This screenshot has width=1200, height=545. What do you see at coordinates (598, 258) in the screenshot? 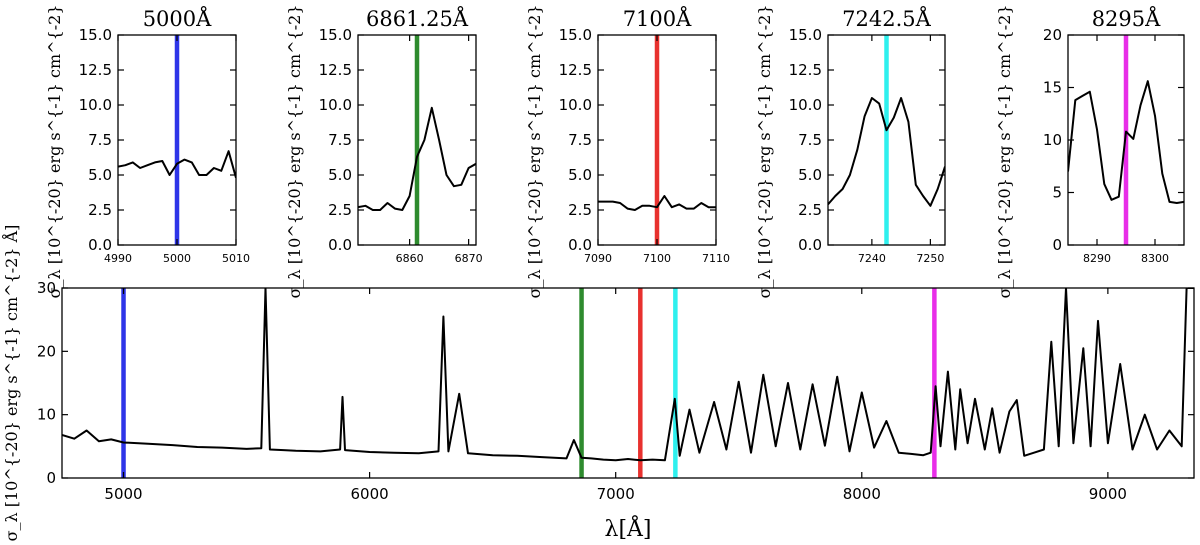
I see `x-tick-label: 7090` at bounding box center [598, 258].